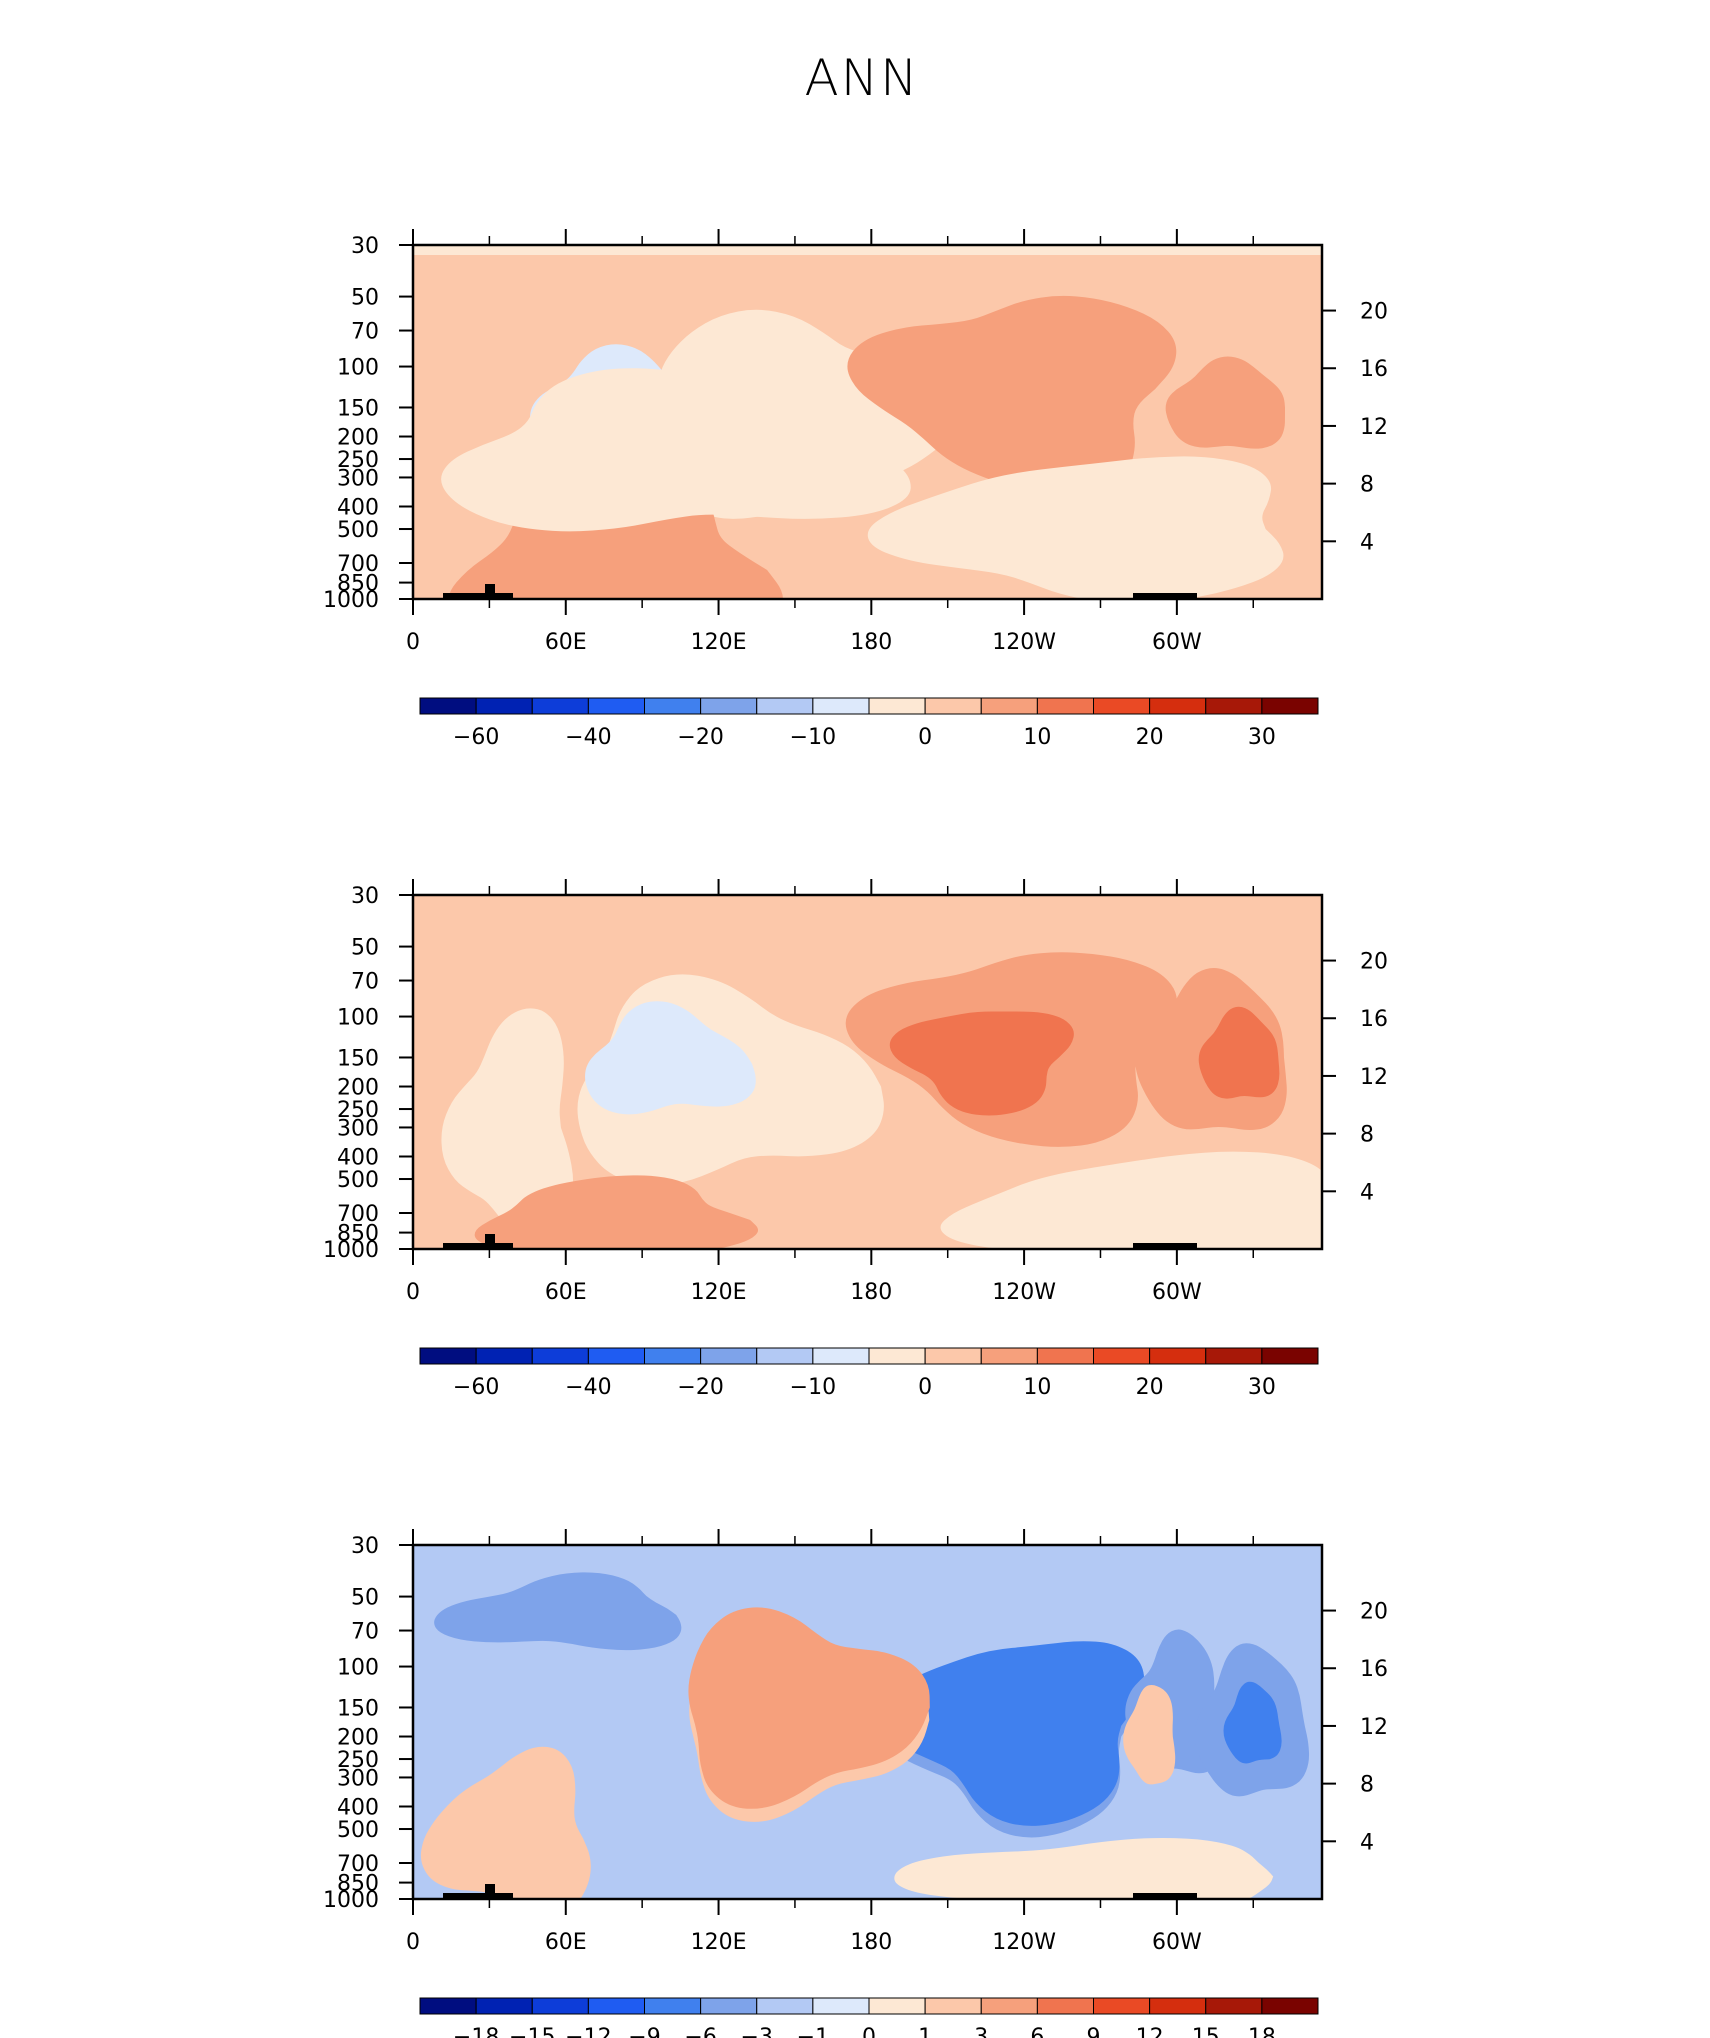 Image resolution: width=1710 pixels, height=2038 pixels. What do you see at coordinates (1374, 1077) in the screenshot?
I see `y2-tick-label: 12` at bounding box center [1374, 1077].